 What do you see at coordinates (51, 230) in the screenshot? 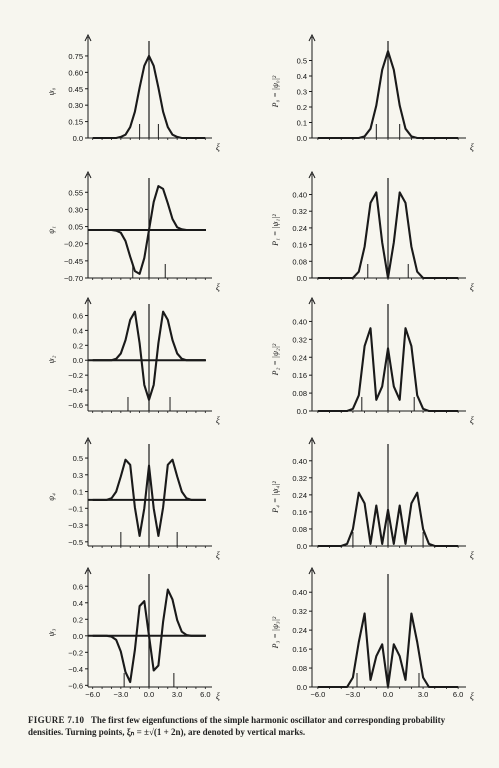
I see `y-axis-label: ψ₁` at bounding box center [51, 230].